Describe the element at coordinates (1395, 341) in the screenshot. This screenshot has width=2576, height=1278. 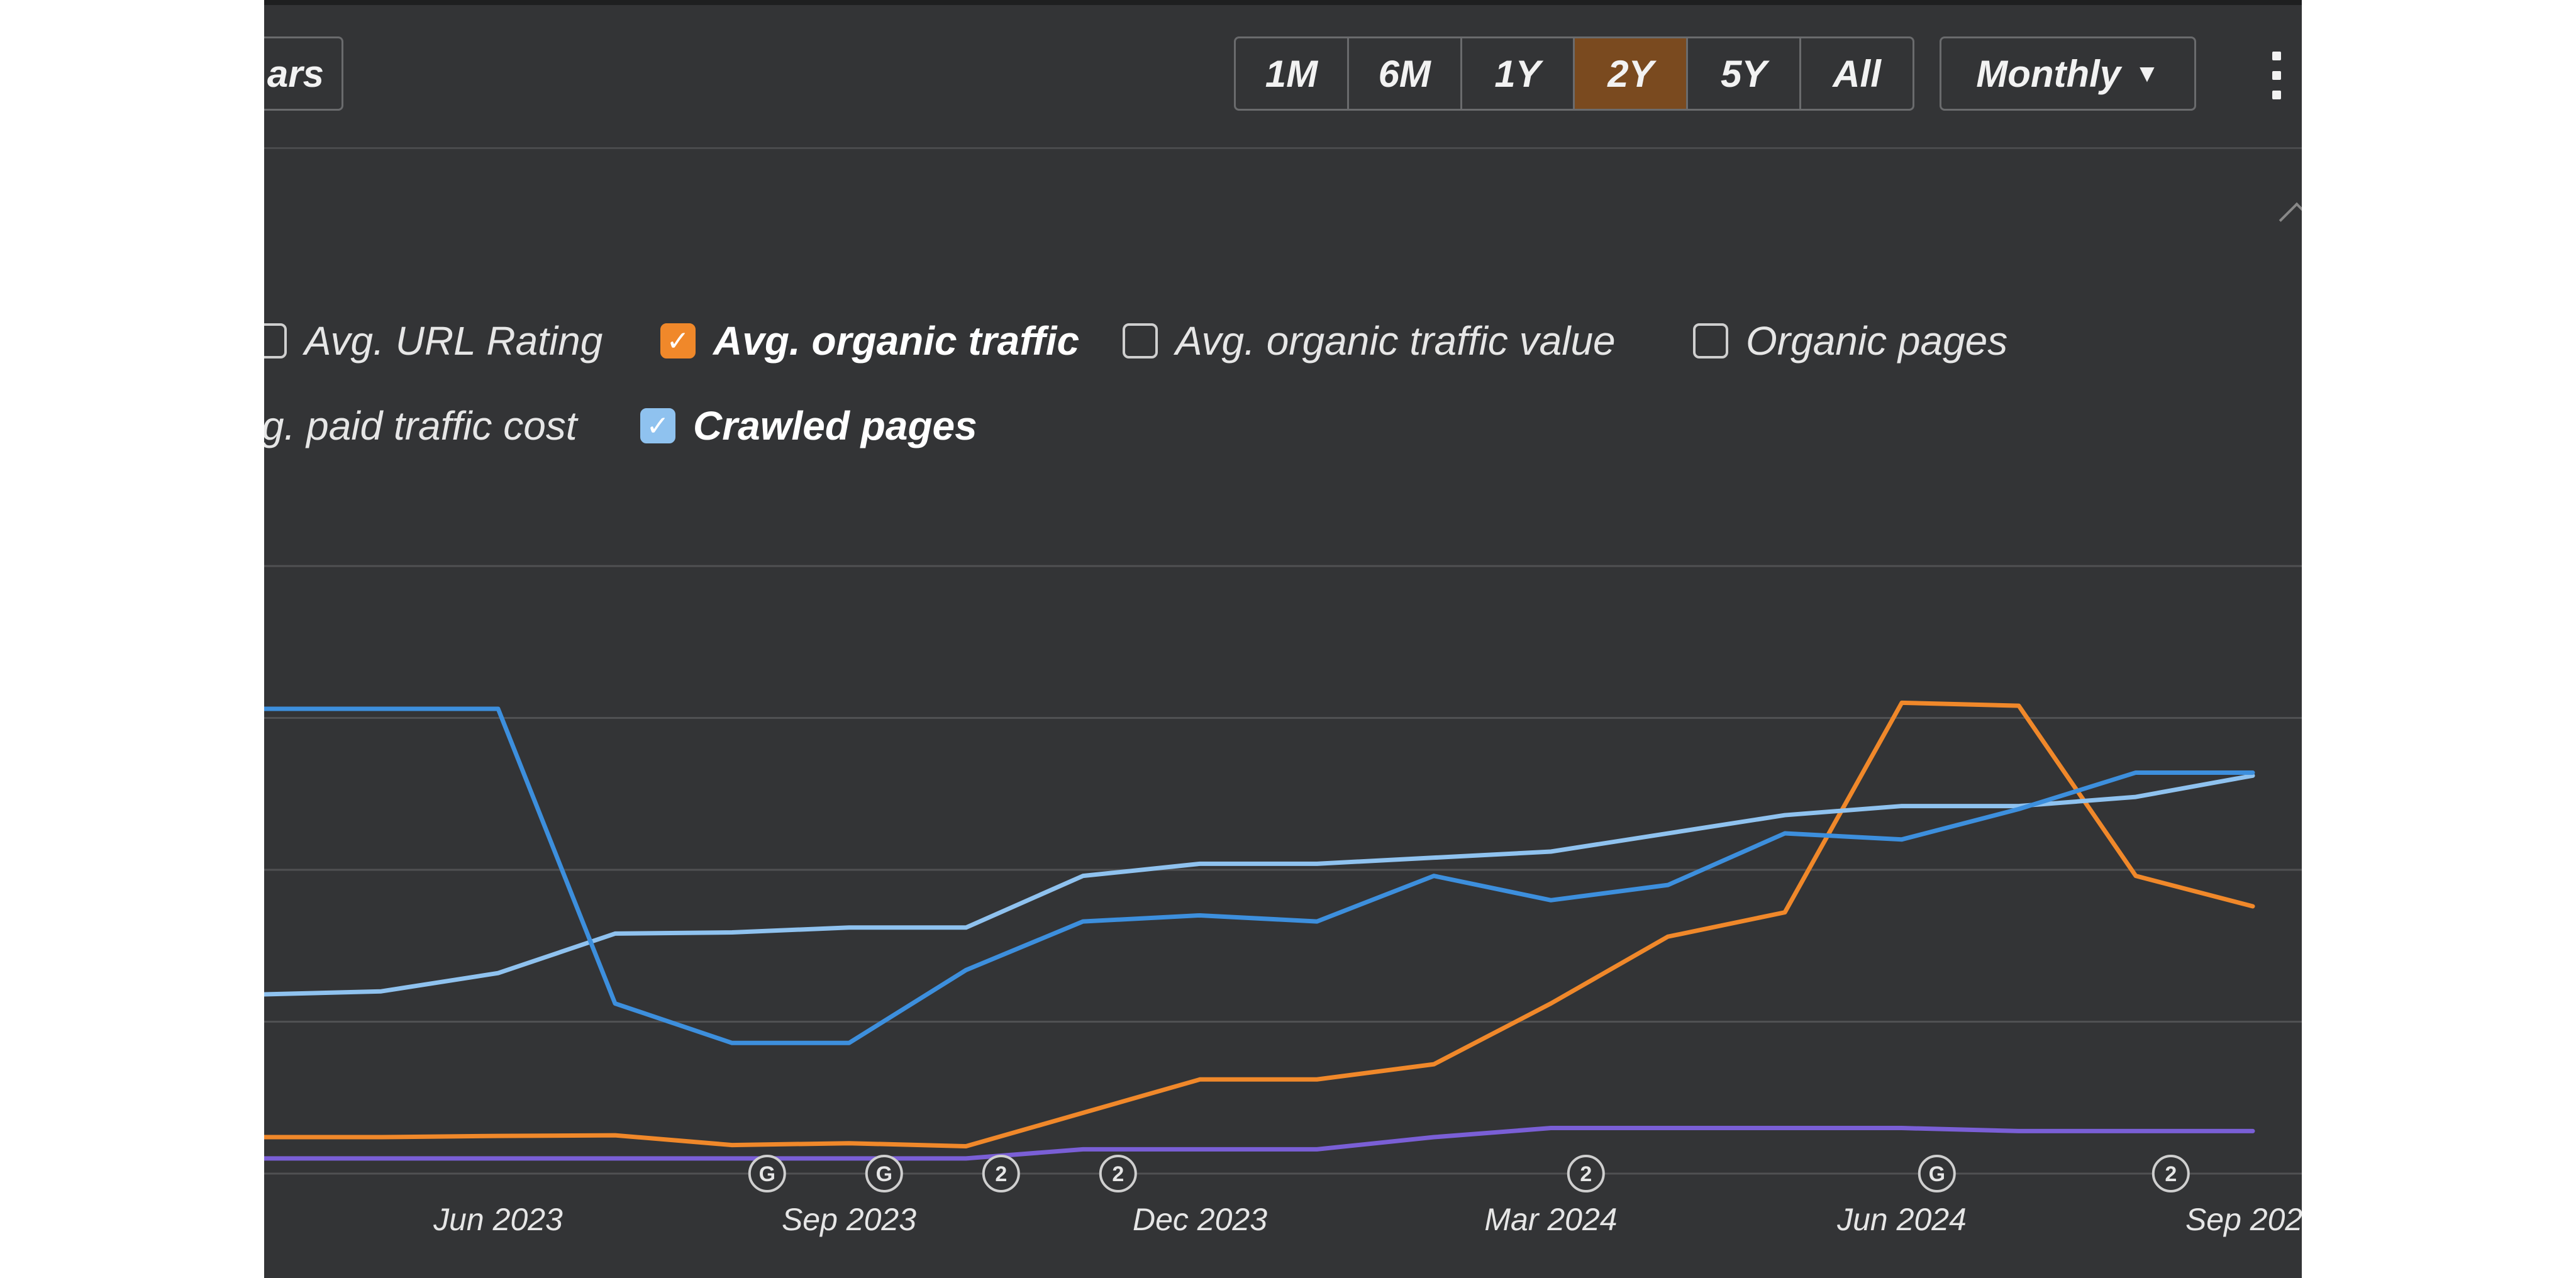
I see `legend-label: Avg. organic traffic value` at that location.